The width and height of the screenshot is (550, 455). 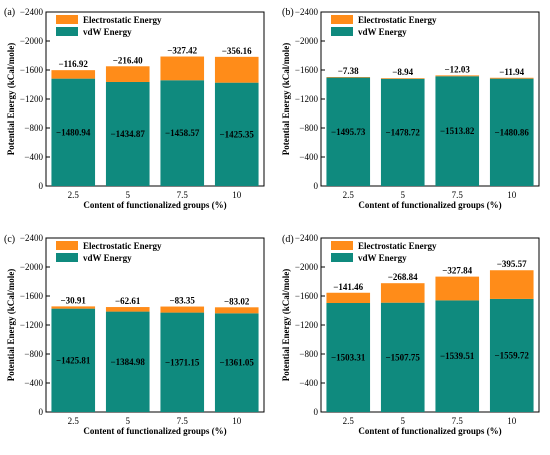 I want to click on vdw-value-label: −1478.72, so click(x=403, y=132).